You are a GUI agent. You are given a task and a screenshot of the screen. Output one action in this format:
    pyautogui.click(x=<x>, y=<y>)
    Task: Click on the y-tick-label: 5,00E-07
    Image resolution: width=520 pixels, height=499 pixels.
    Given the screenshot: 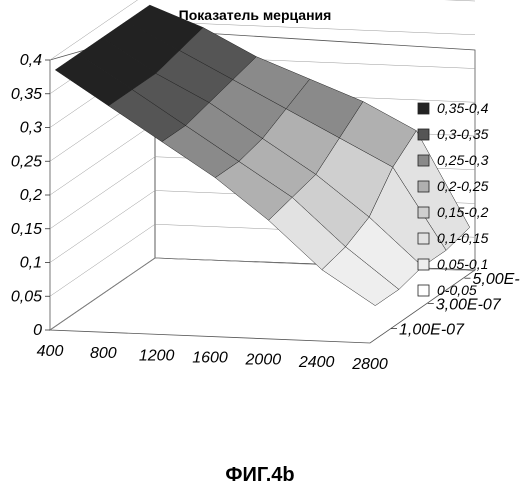 What is the action you would take?
    pyautogui.click(x=496, y=279)
    